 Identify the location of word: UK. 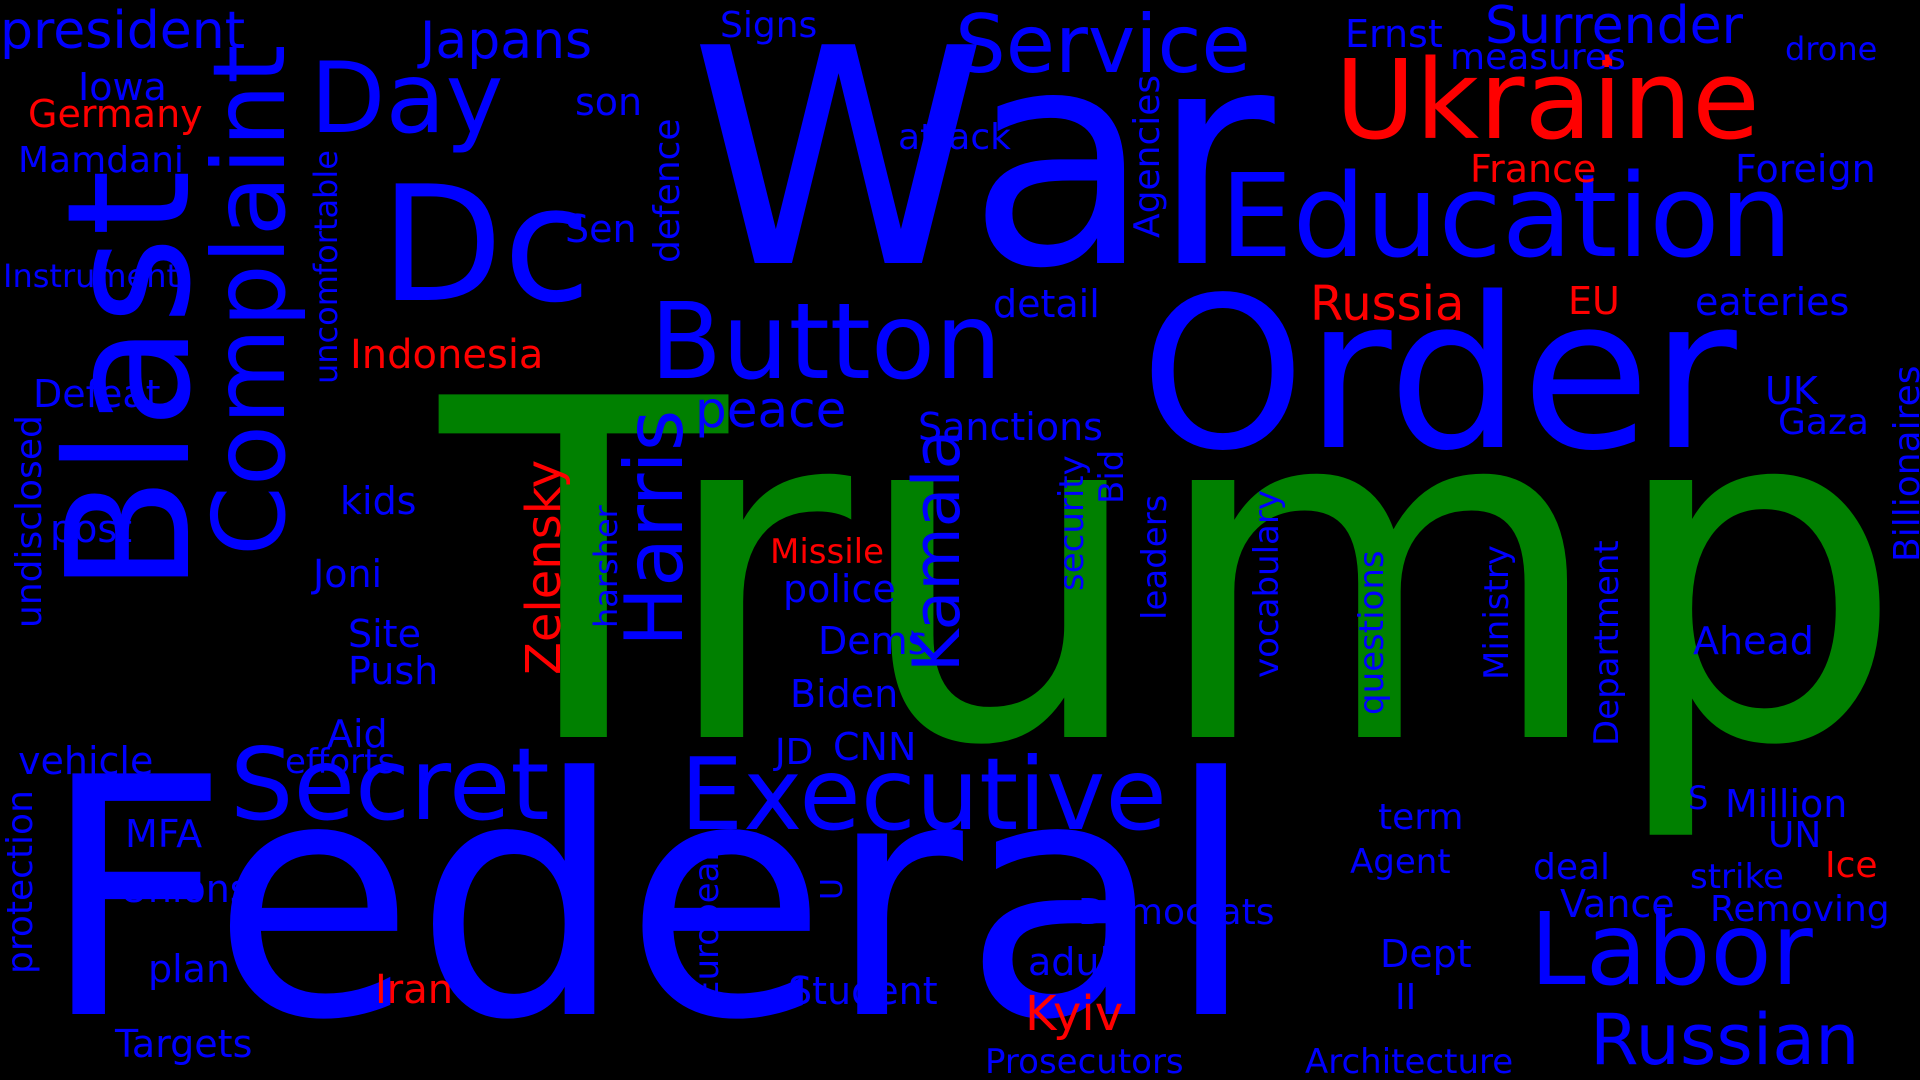
(1791, 391).